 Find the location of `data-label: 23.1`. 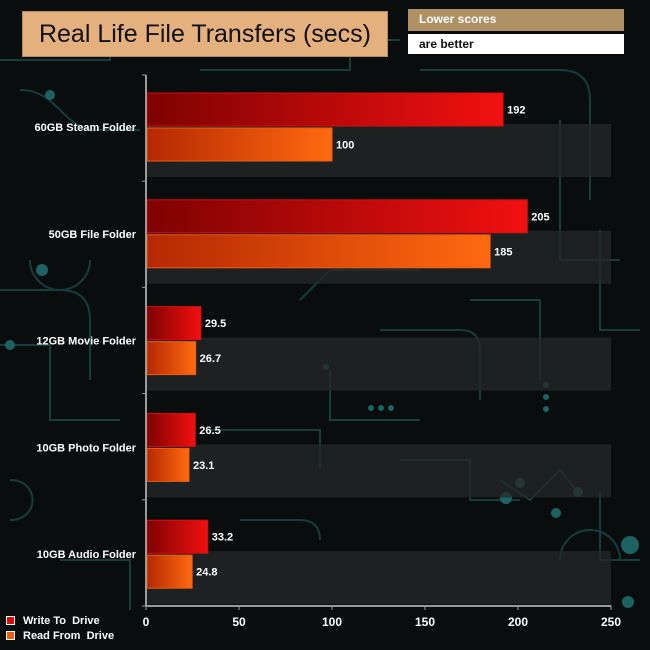

data-label: 23.1 is located at coordinates (203, 466).